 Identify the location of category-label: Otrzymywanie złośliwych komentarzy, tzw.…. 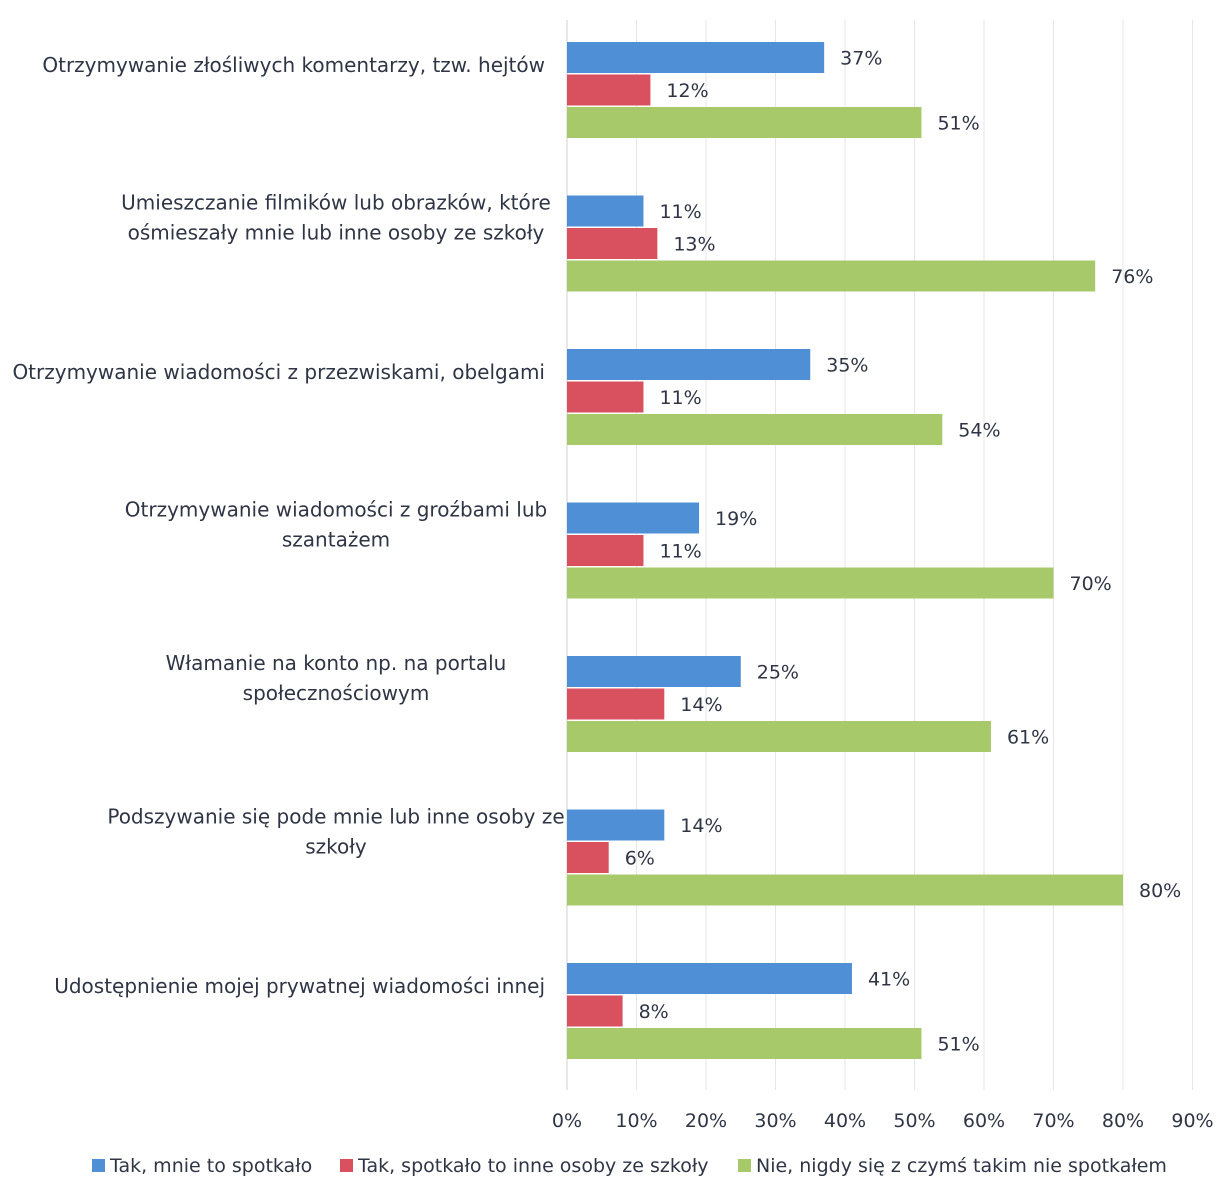
(293, 65).